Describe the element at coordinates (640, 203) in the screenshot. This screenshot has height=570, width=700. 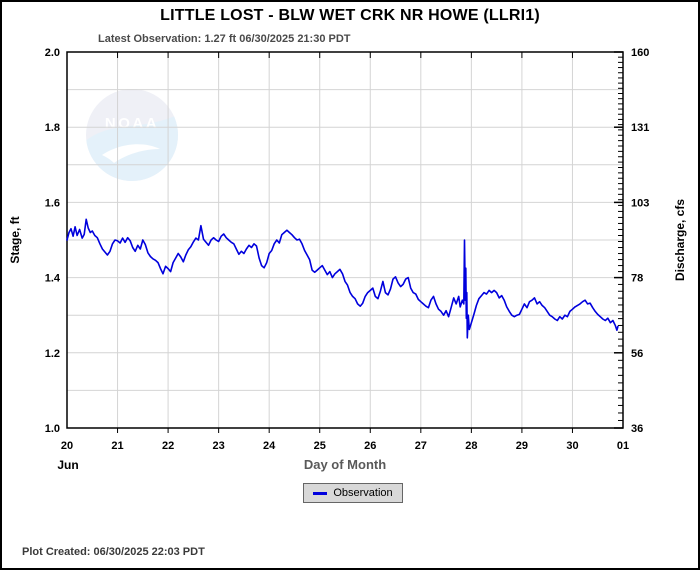
I see `right-axis-tick-label: 103` at that location.